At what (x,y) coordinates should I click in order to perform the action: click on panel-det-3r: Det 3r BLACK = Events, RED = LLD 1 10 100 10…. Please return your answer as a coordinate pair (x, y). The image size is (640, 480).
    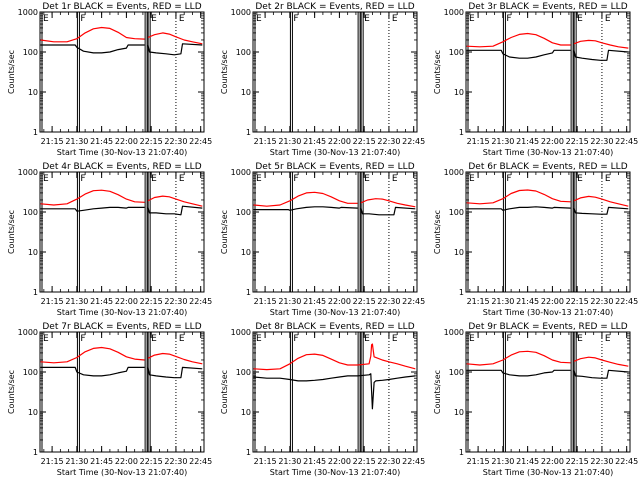
    Looking at the image, I should click on (535, 79).